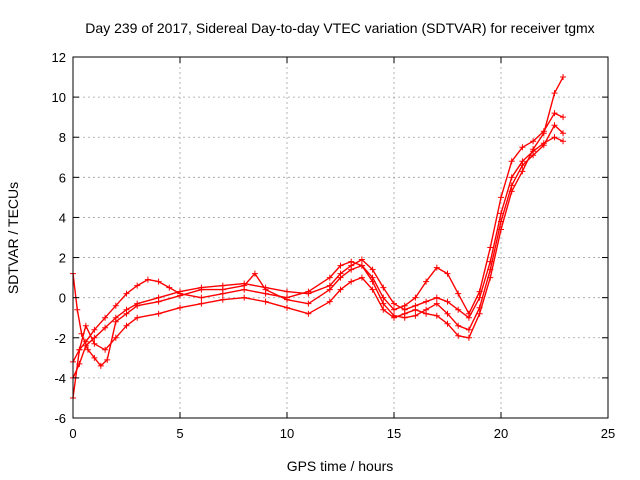  I want to click on y-tick-label: -2, so click(60, 338).